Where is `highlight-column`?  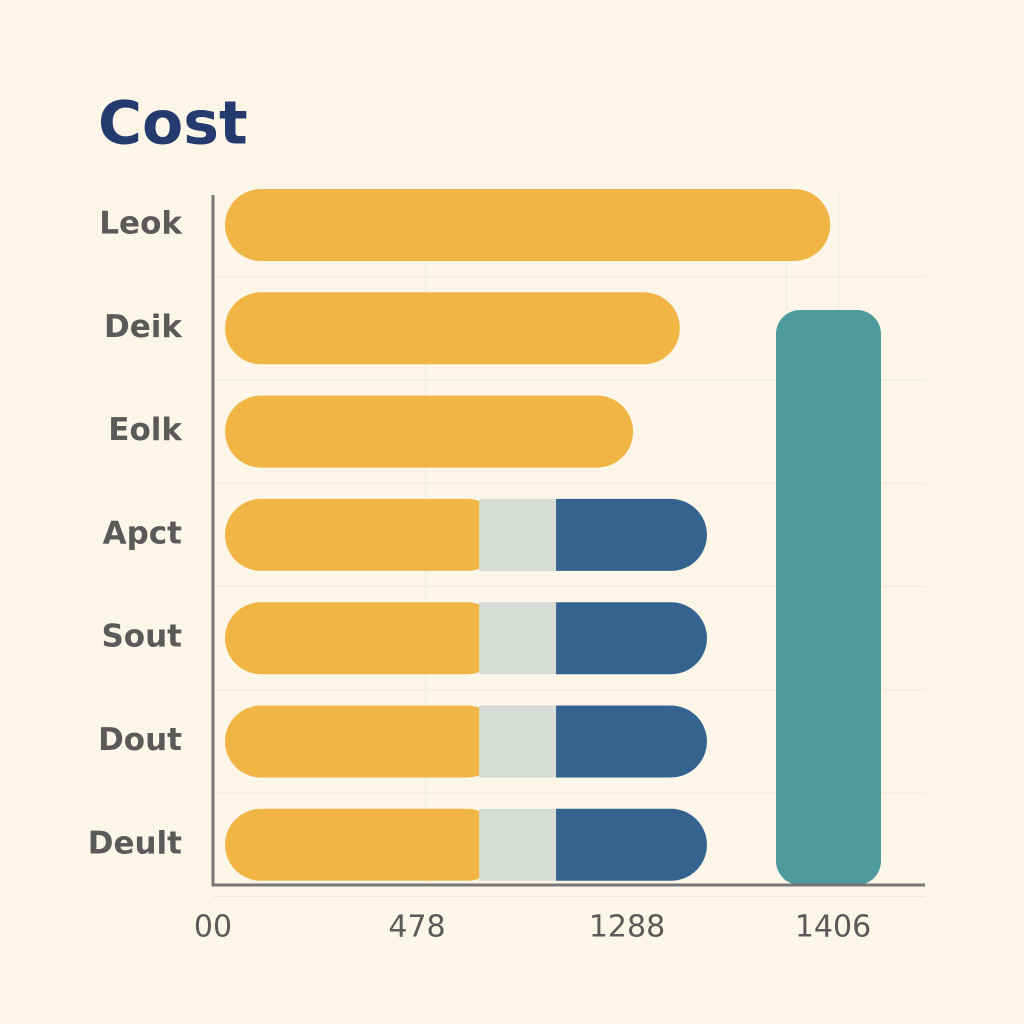
highlight-column is located at coordinates (828, 597).